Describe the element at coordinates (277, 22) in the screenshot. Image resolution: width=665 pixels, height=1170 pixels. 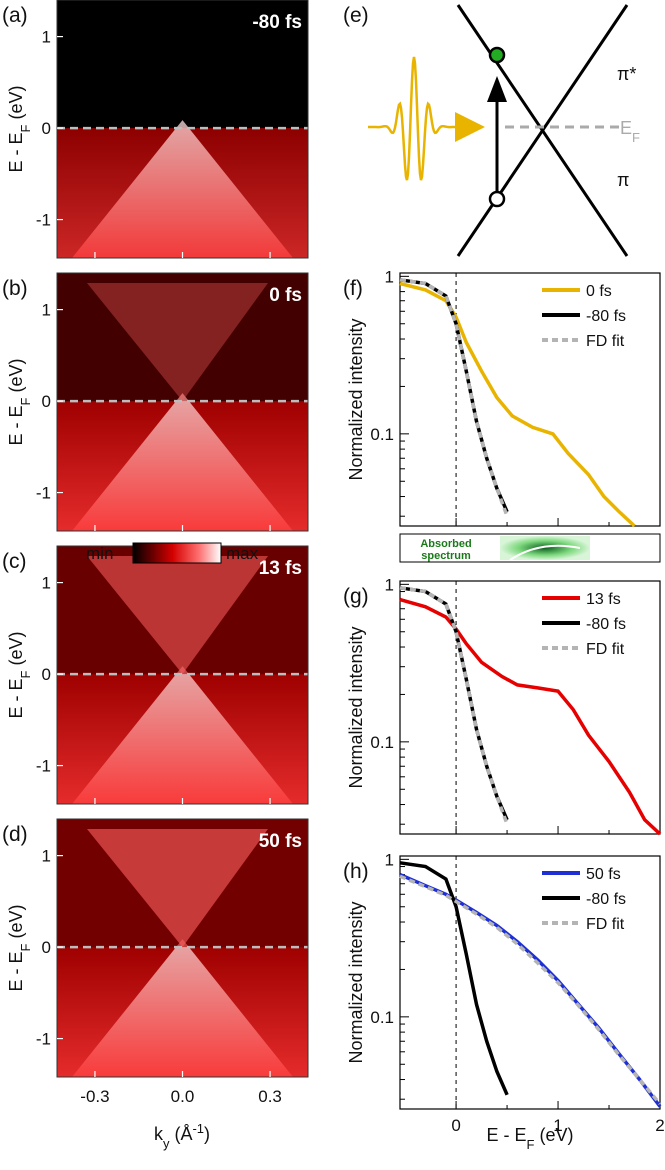
I see `delay-label: -80 fs` at that location.